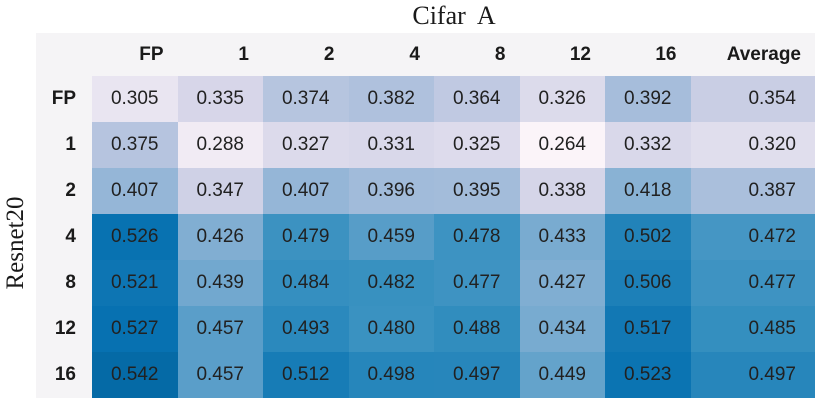  What do you see at coordinates (135, 283) in the screenshot?
I see `heatmap-cell: 0.521` at bounding box center [135, 283].